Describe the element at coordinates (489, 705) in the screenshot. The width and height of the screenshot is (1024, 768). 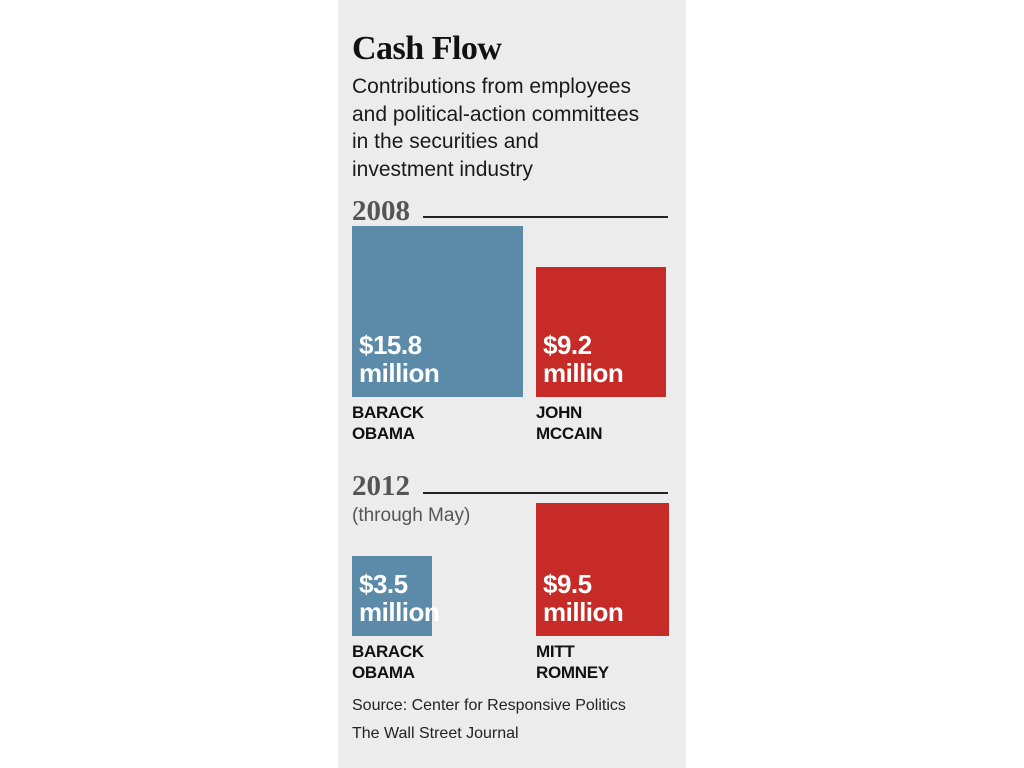
I see `source-note: Source: Center for Responsive Politics` at that location.